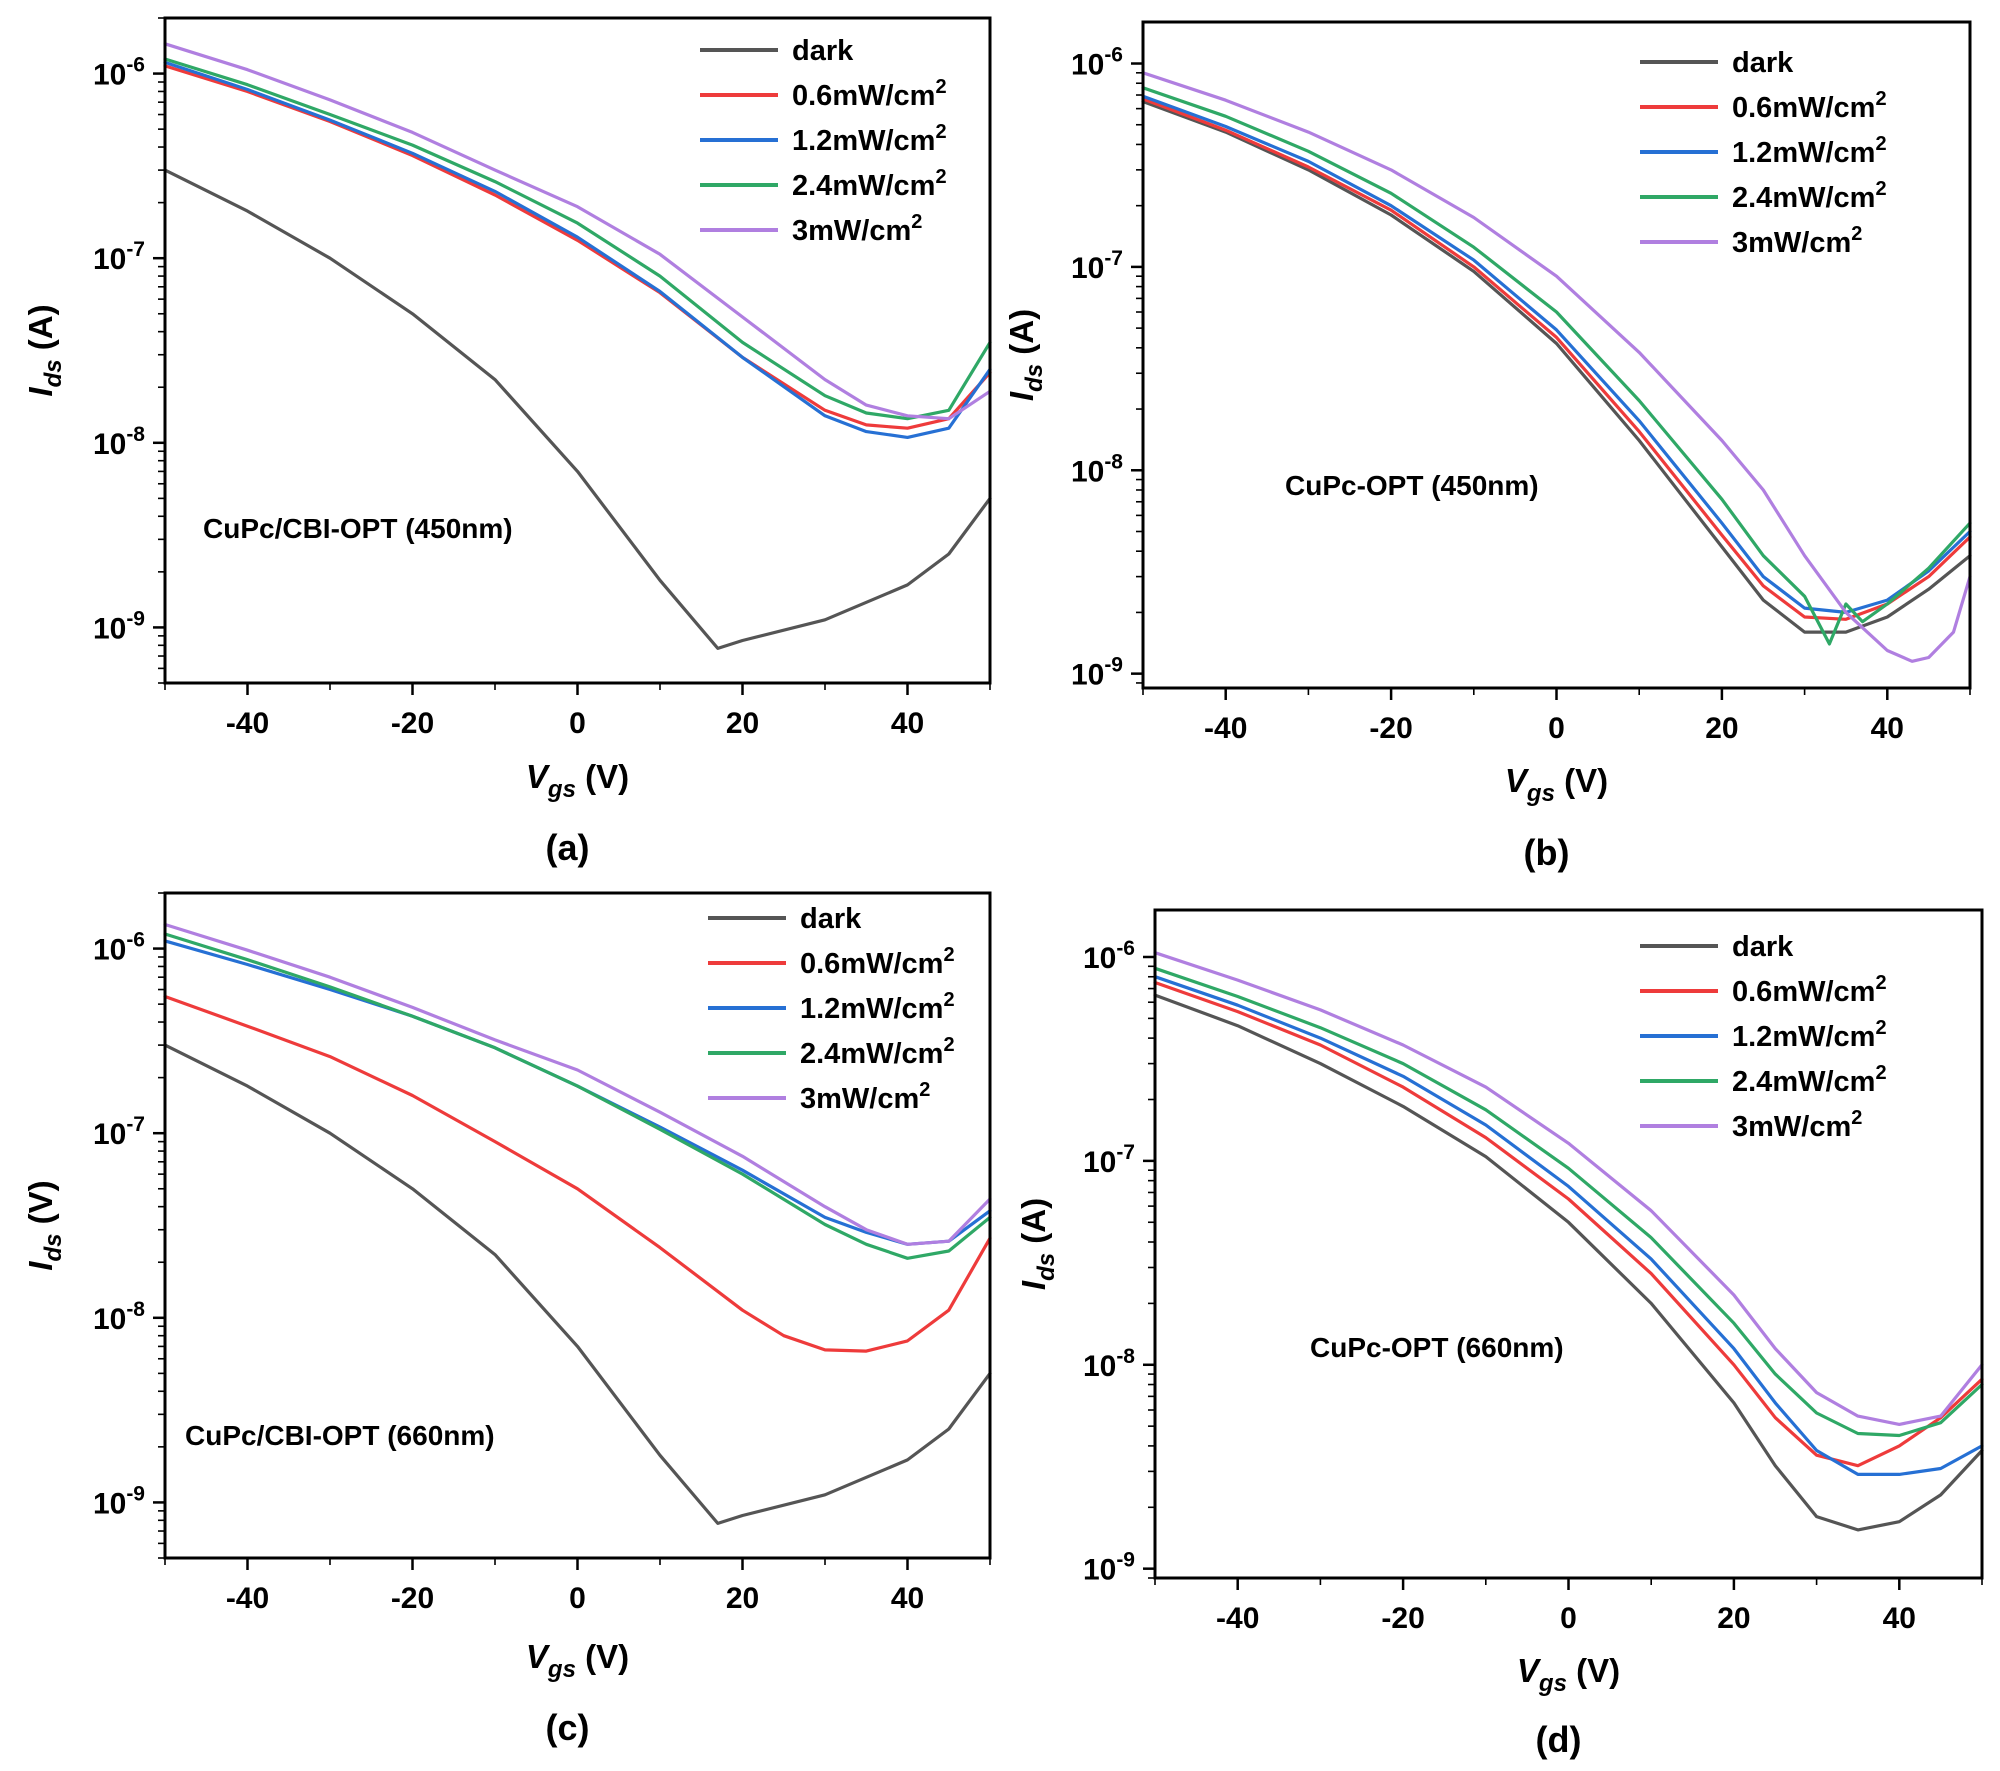 The image size is (2000, 1771). What do you see at coordinates (1437, 1347) in the screenshot?
I see `sample-annotation: CuPc-OPT (660nm)` at bounding box center [1437, 1347].